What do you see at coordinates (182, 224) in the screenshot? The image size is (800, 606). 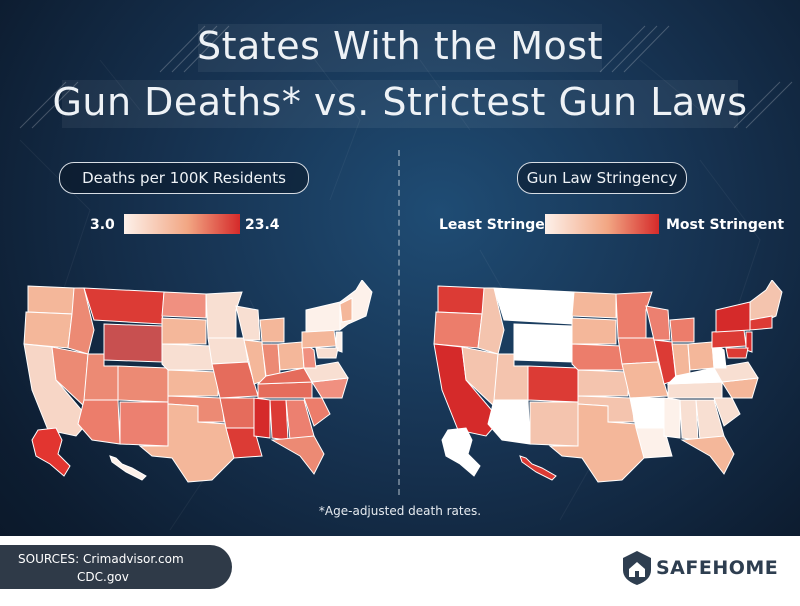 I see `deaths-legend-bar` at bounding box center [182, 224].